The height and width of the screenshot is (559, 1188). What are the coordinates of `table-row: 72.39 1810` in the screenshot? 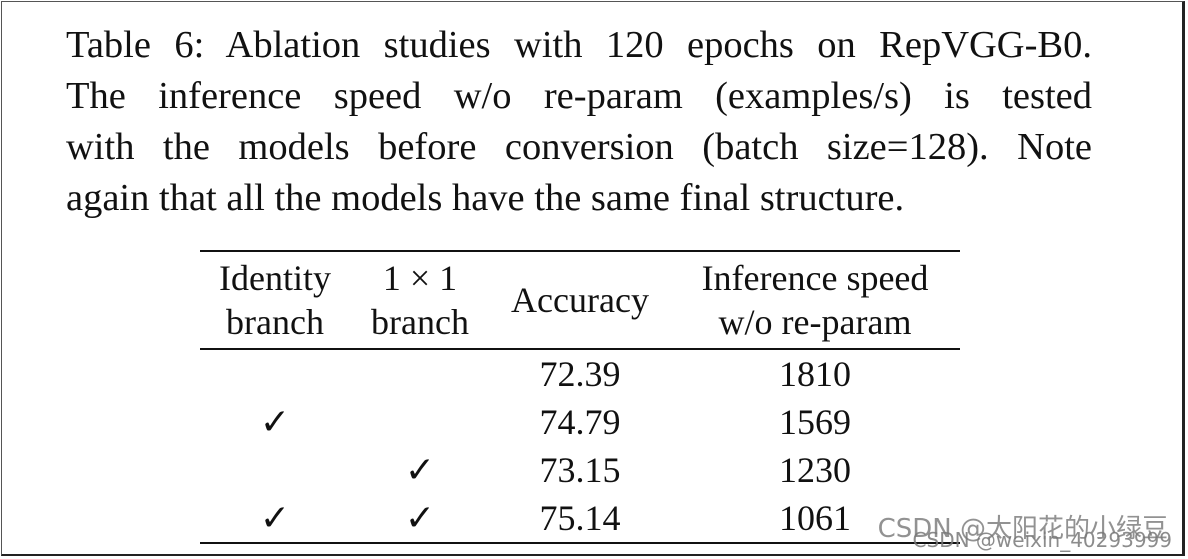 It's located at (580, 373).